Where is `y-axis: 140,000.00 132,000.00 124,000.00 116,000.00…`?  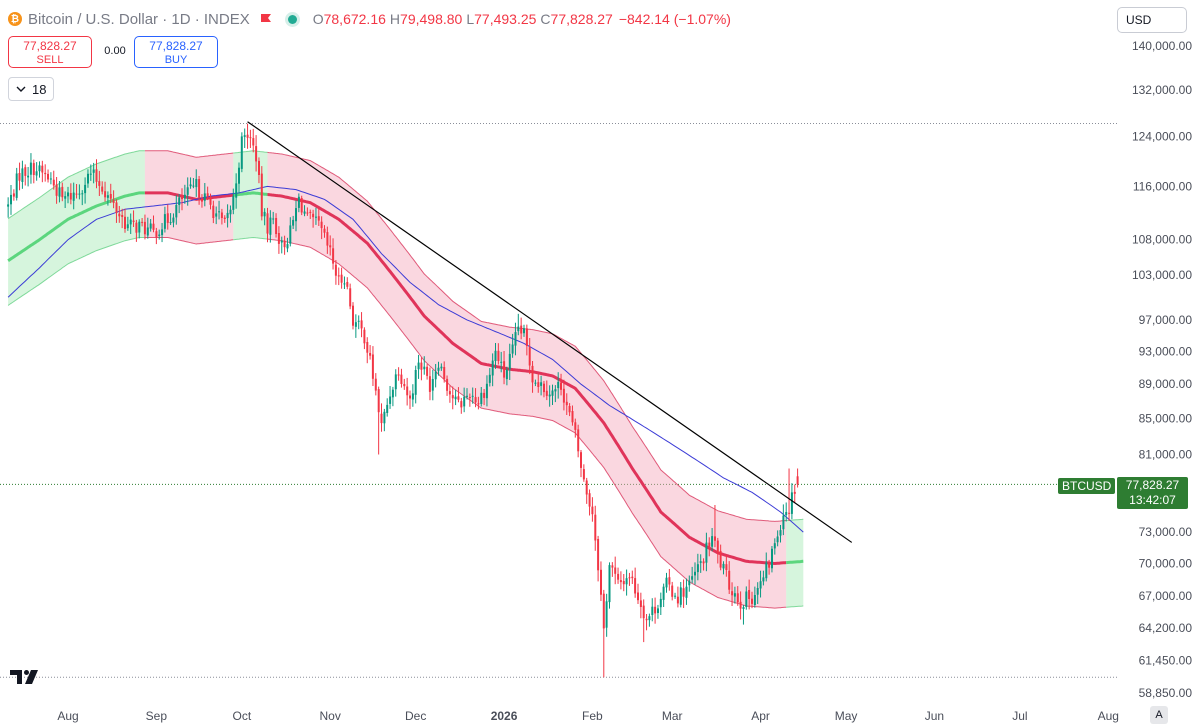
y-axis: 140,000.00 132,000.00 124,000.00 116,000.00… is located at coordinates (1162, 369).